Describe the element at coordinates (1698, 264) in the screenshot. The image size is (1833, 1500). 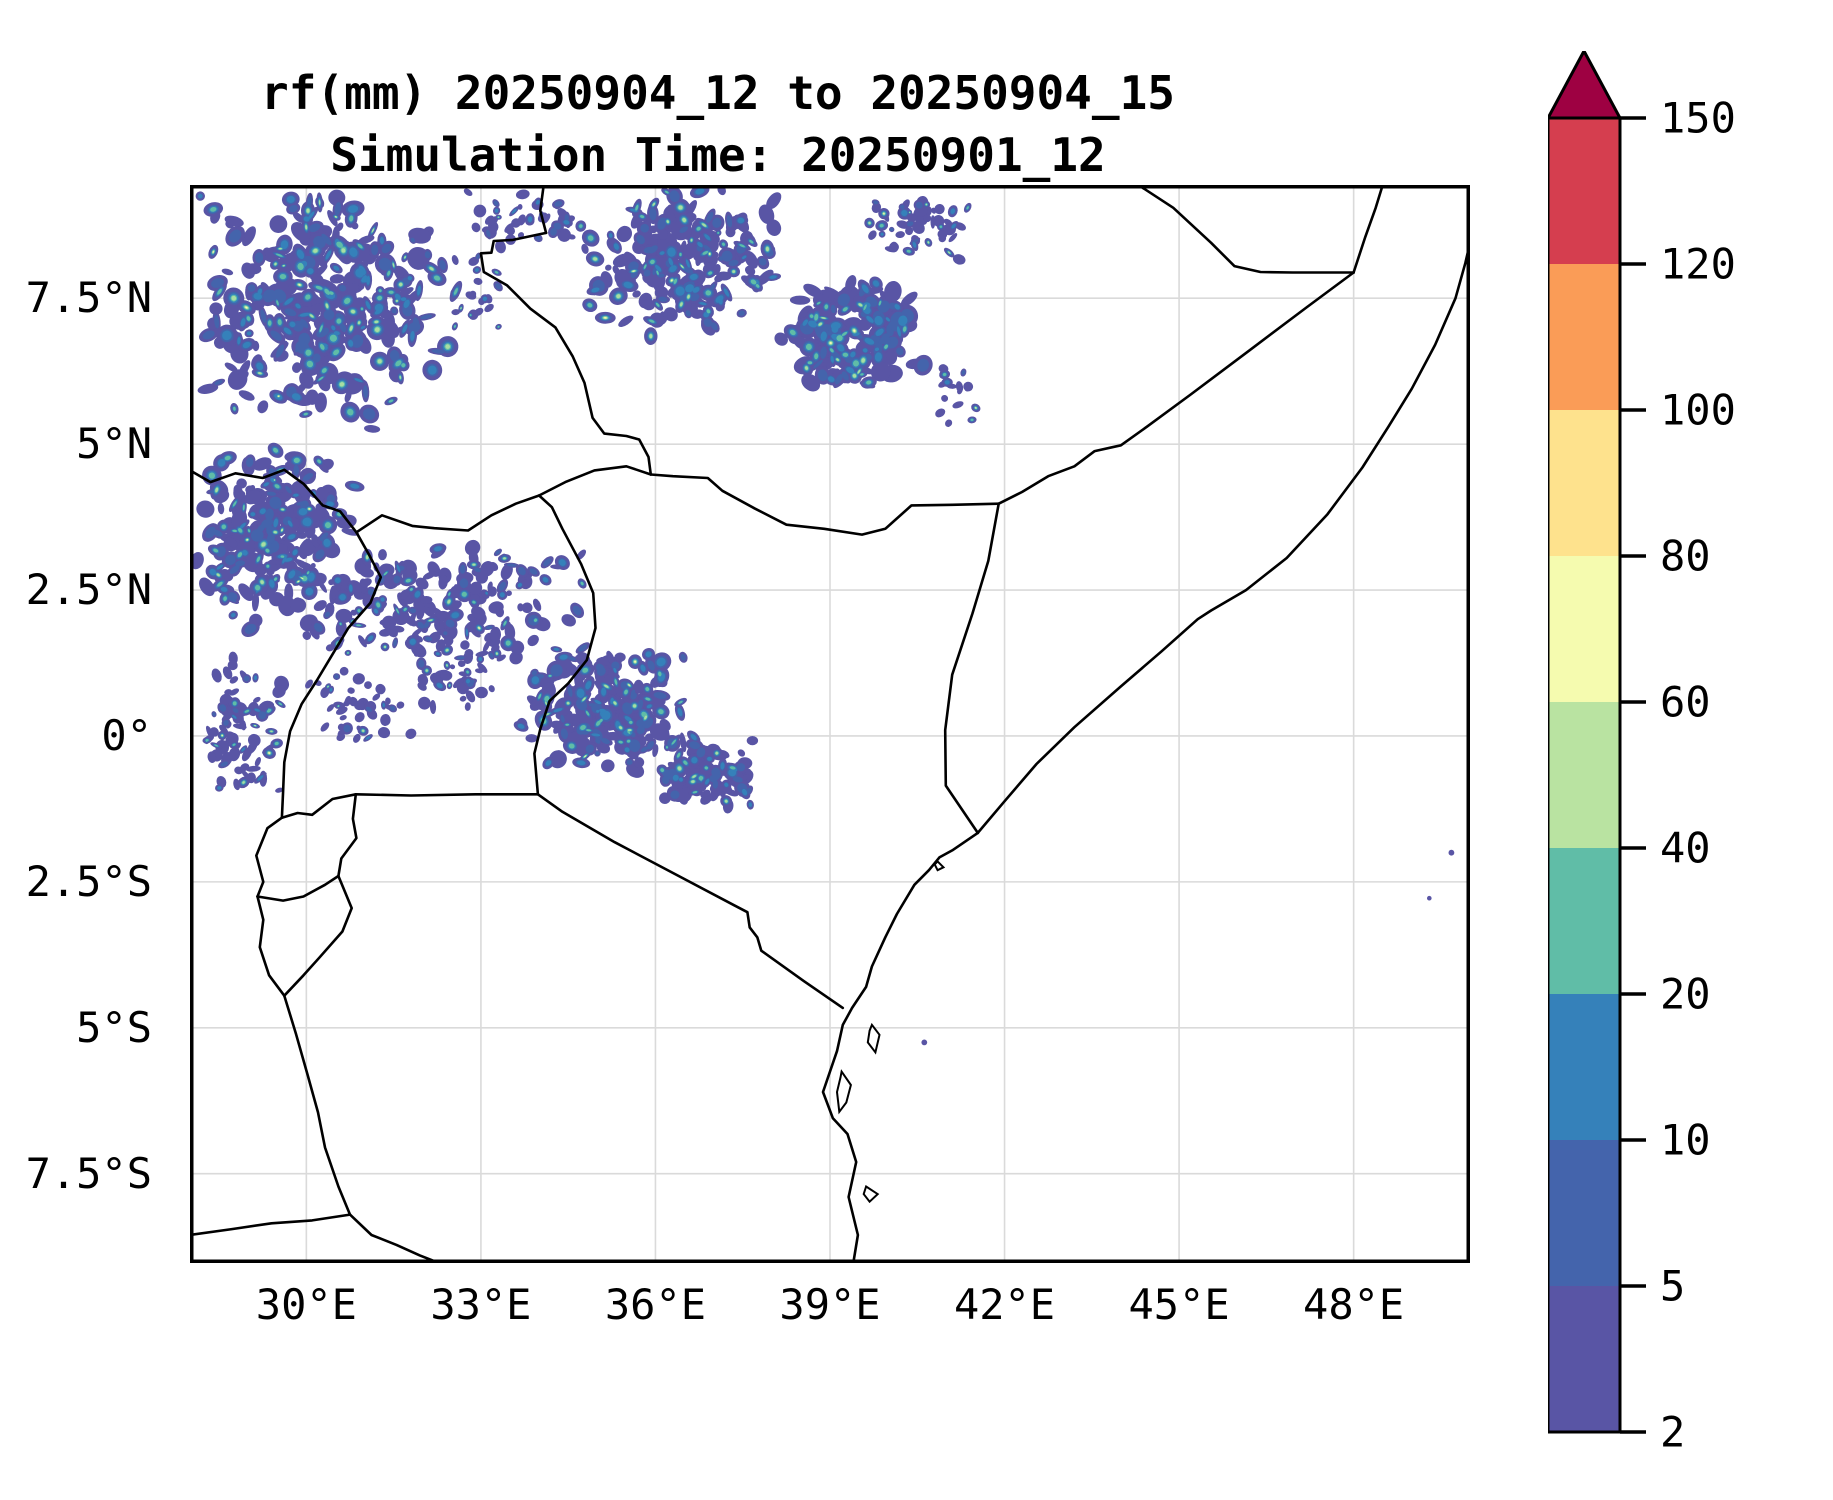
I see `colorbar-tick-label-120: 120` at that location.